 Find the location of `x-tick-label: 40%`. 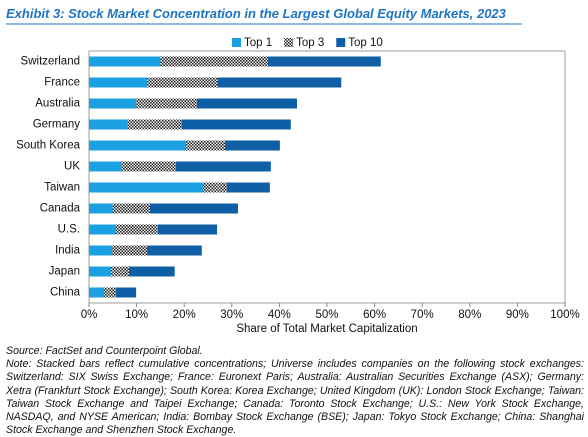

x-tick-label: 40% is located at coordinates (279, 315).